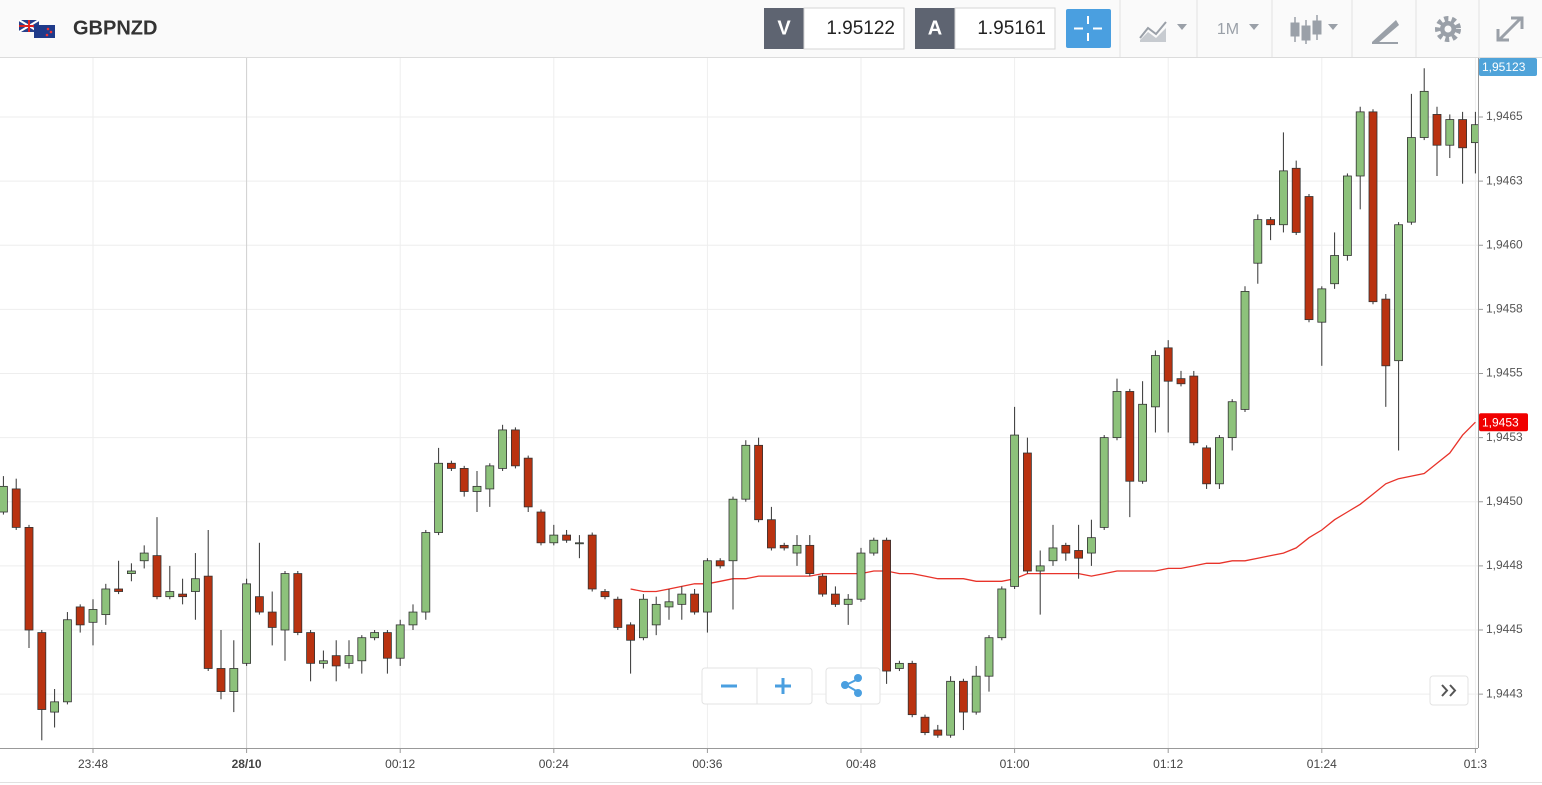  I want to click on zoom-in-button, so click(783, 686).